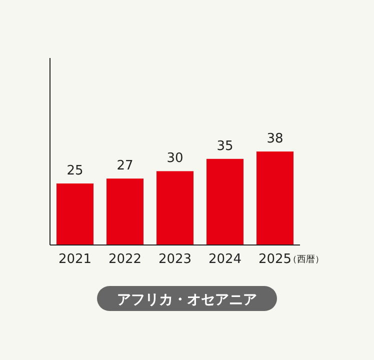  I want to click on data-label: 30, so click(175, 158).